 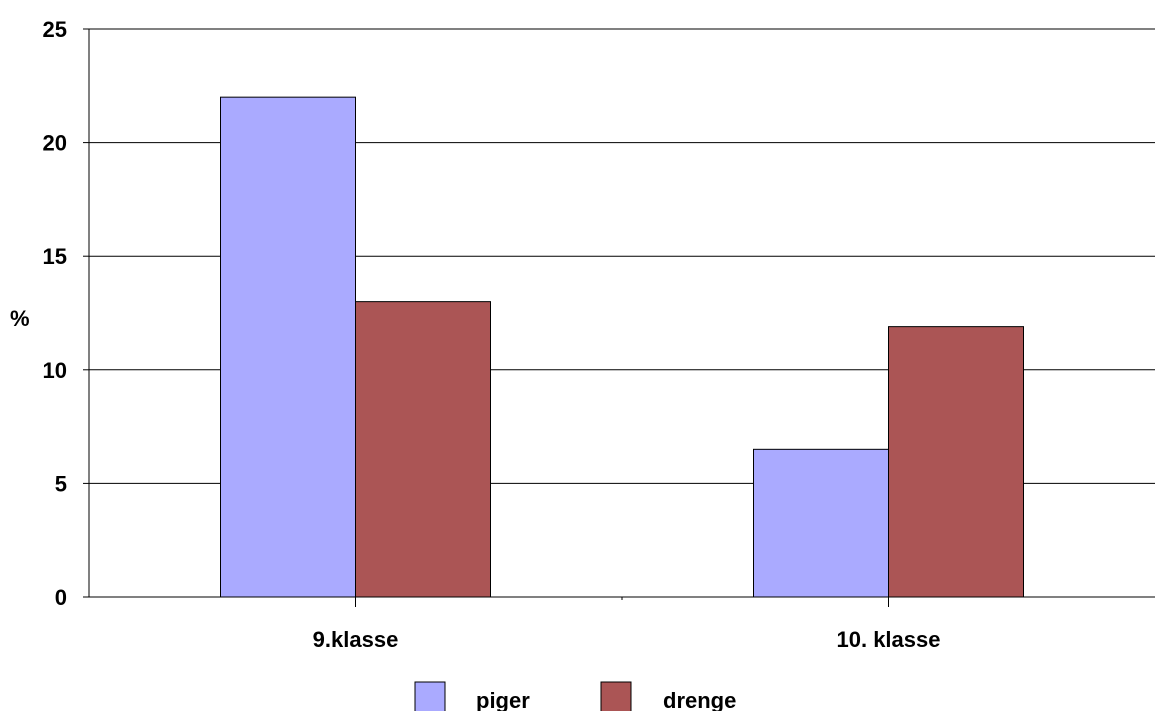 What do you see at coordinates (61, 483) in the screenshot?
I see `y-tick-label: 5` at bounding box center [61, 483].